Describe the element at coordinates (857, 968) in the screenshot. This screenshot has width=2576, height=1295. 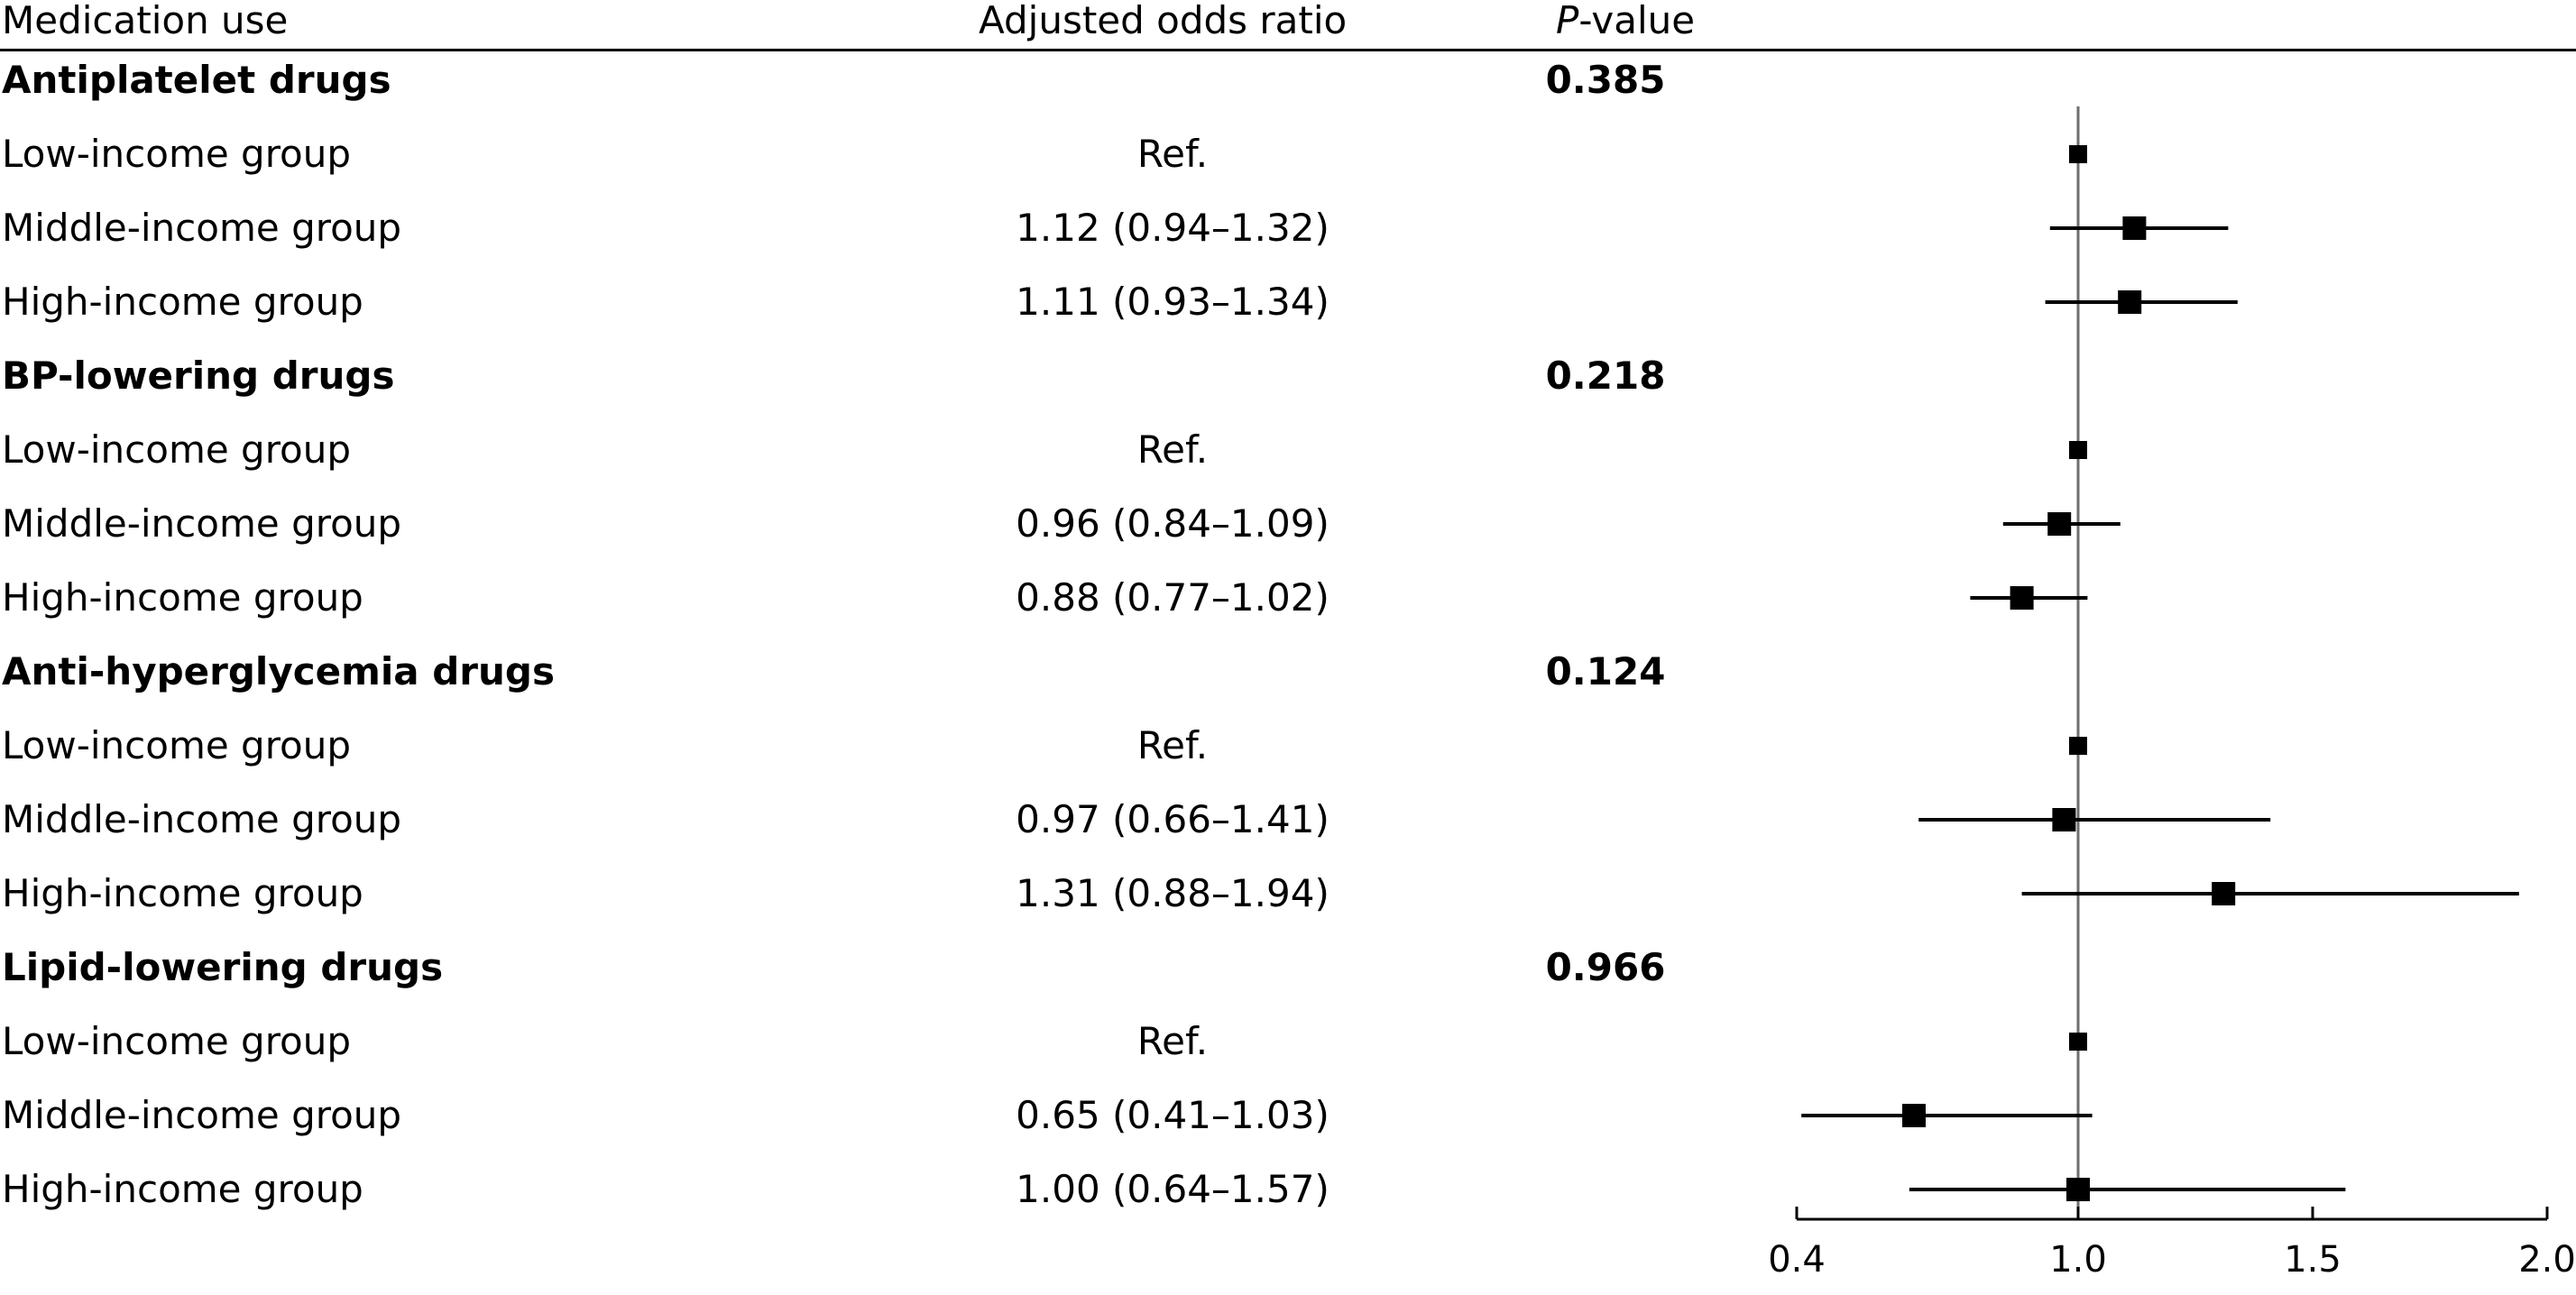
I see `group-row: Lipid-lowering drugs 0.966` at that location.